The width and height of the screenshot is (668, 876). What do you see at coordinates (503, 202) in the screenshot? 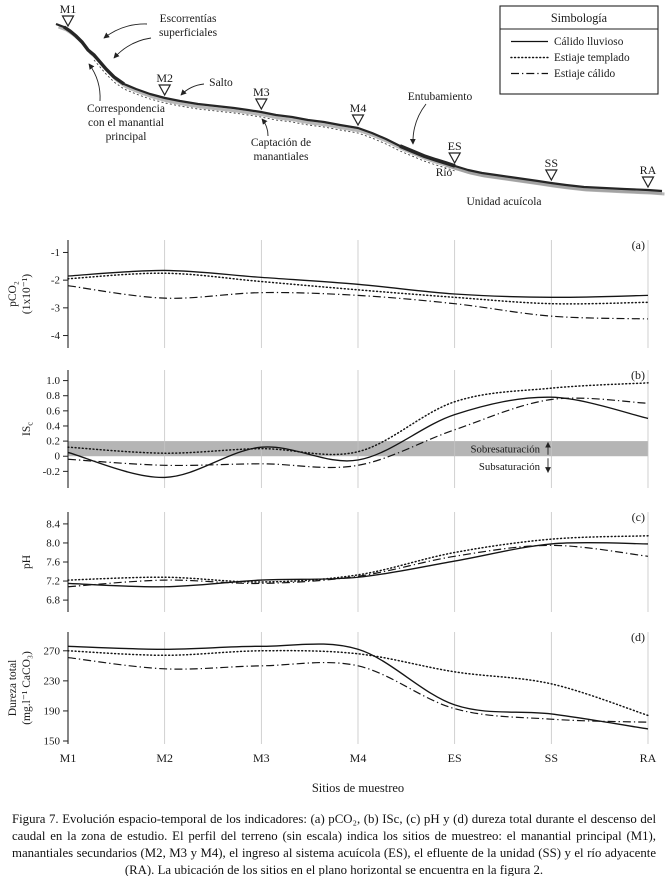
I see `annotation-unidad-acuicola: Unidad acuícola` at bounding box center [503, 202].